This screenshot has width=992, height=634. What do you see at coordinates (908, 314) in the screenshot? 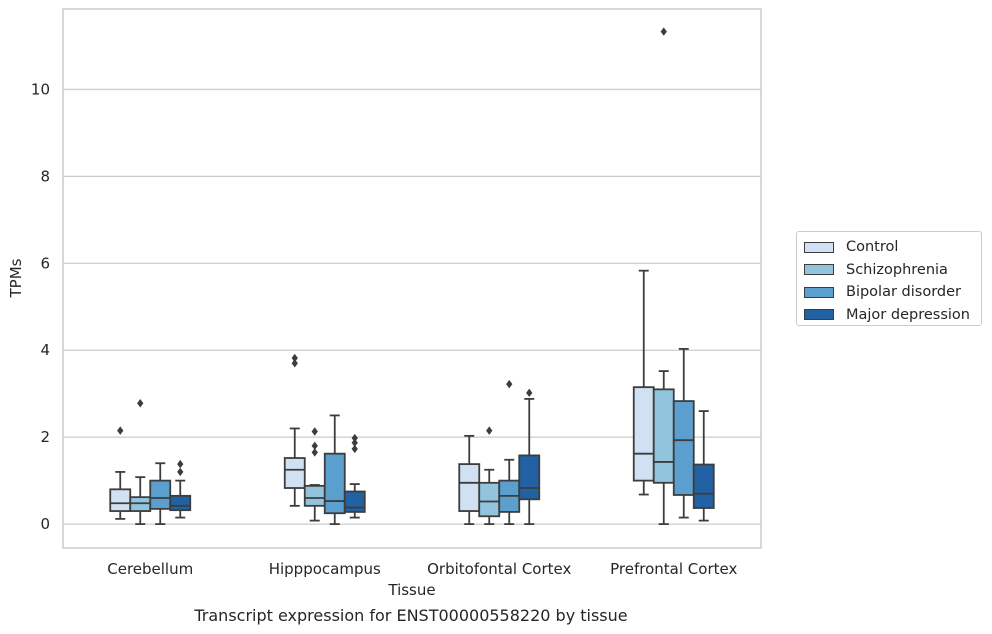
I see `legend-label: Major depression` at bounding box center [908, 314].